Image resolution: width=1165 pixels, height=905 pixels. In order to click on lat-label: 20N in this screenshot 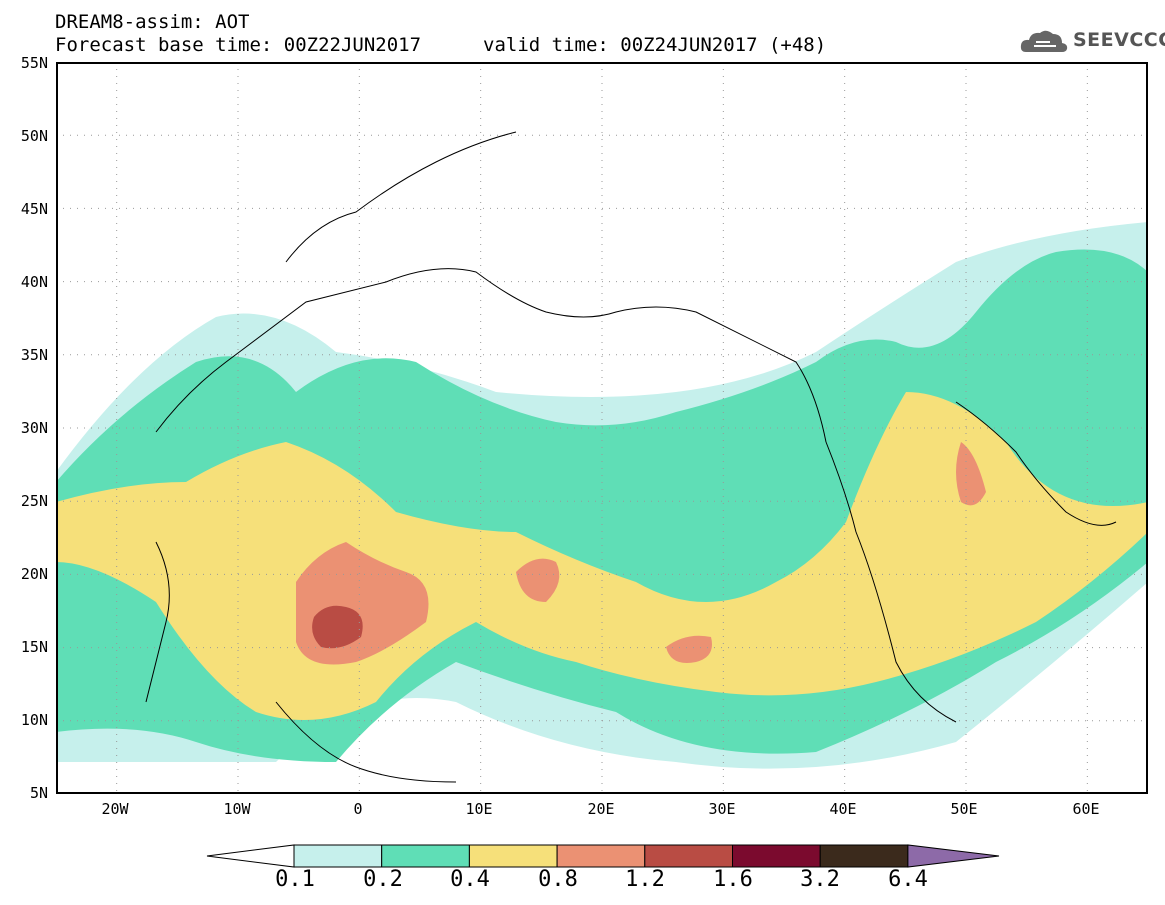, I will do `click(34, 574)`.